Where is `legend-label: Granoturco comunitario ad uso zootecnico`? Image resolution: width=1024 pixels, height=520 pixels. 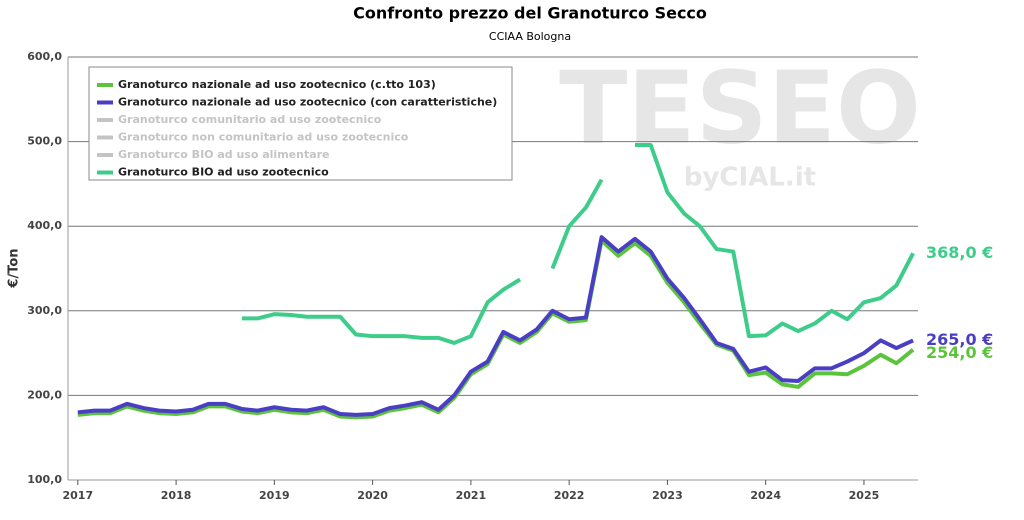 legend-label: Granoturco comunitario ad uso zootecnico is located at coordinates (250, 119).